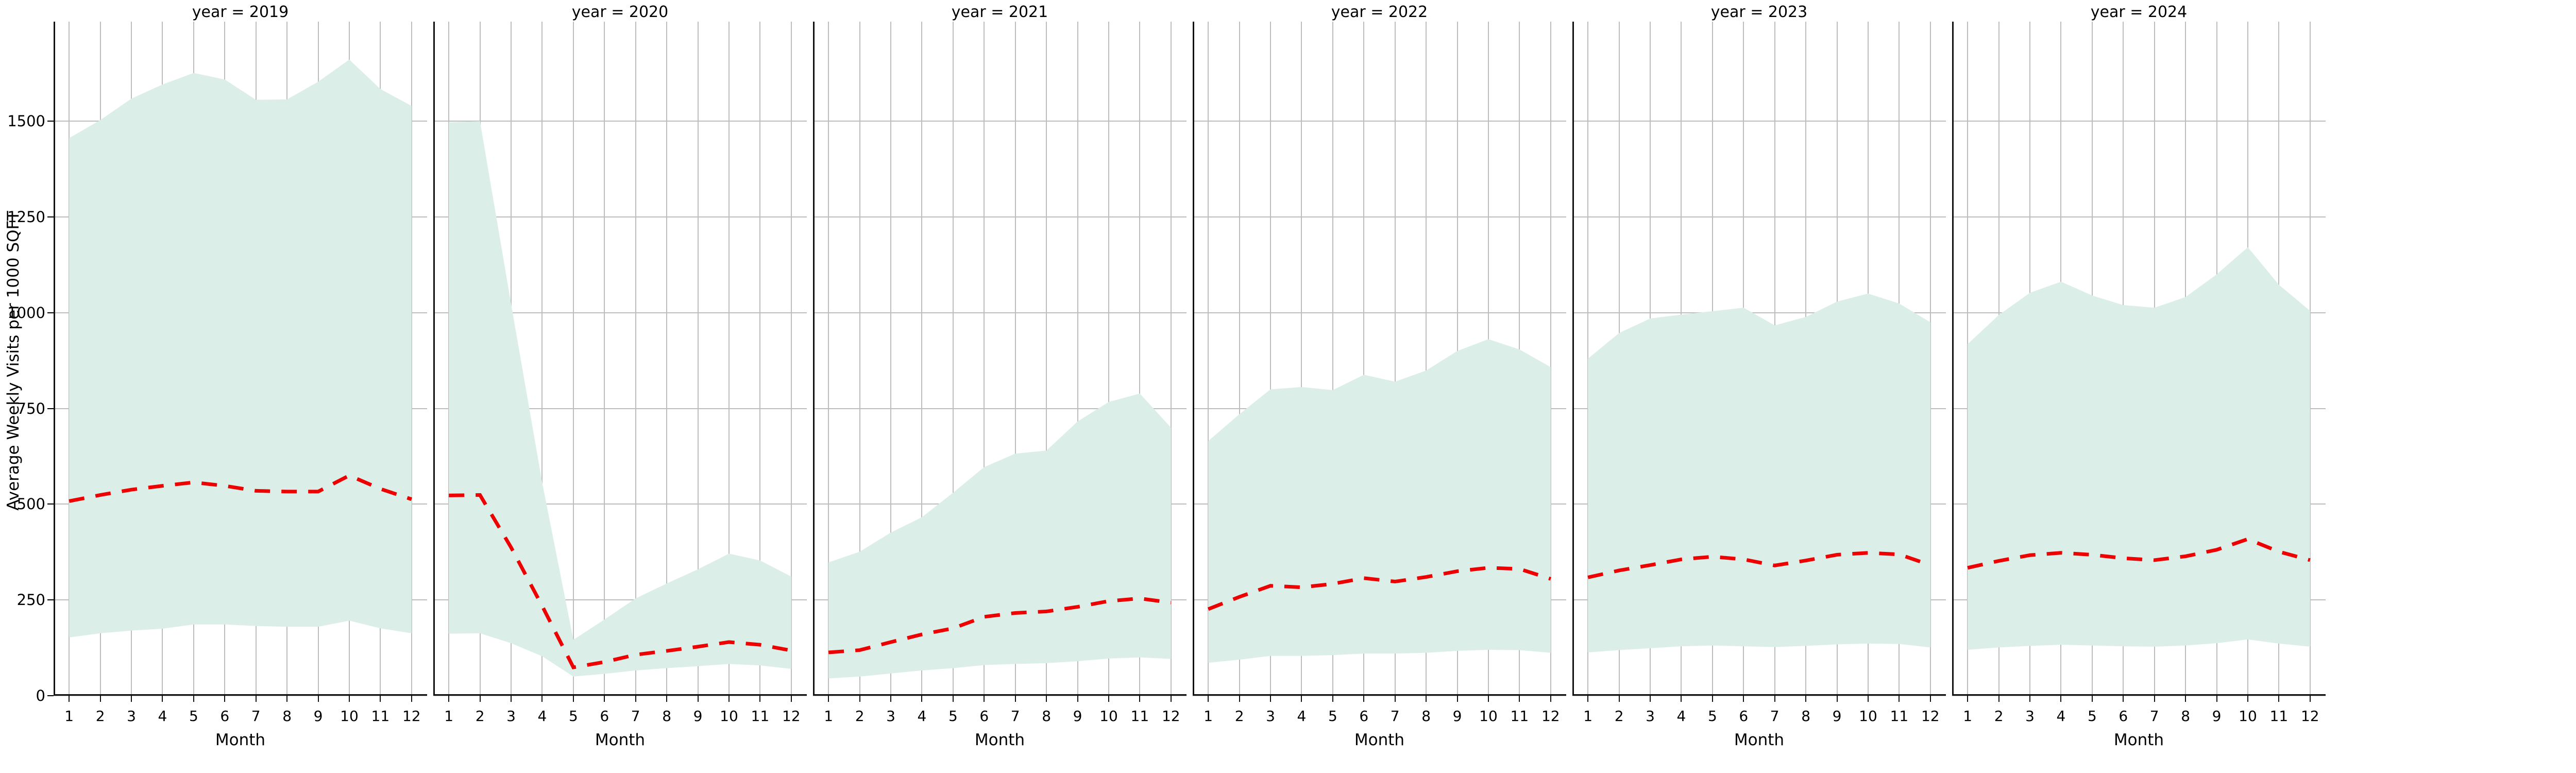  I want to click on percentile-band, so click(240, 348).